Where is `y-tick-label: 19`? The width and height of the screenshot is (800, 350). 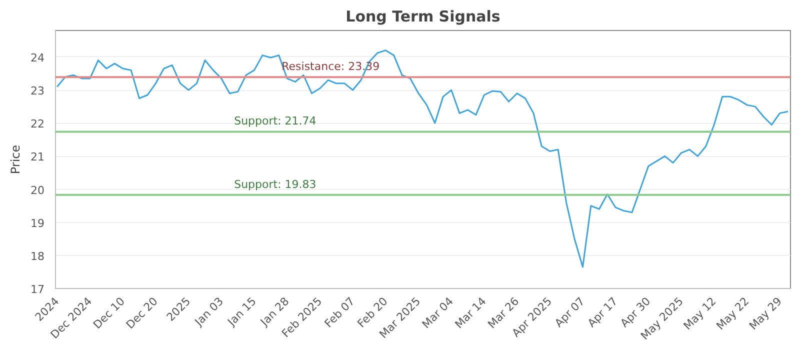 y-tick-label: 19 is located at coordinates (37, 223).